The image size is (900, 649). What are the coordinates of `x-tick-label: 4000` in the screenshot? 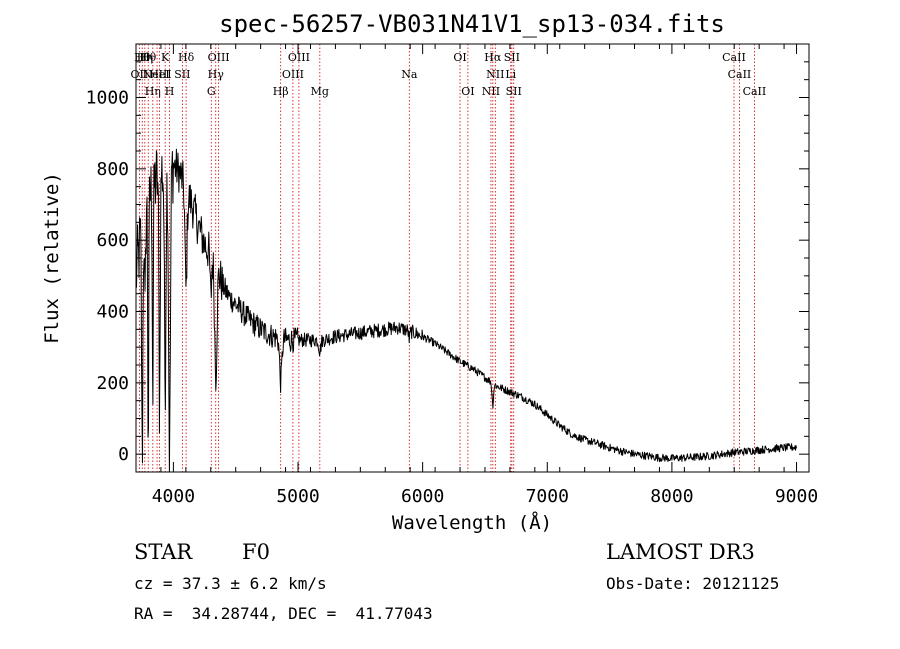 It's located at (173, 496).